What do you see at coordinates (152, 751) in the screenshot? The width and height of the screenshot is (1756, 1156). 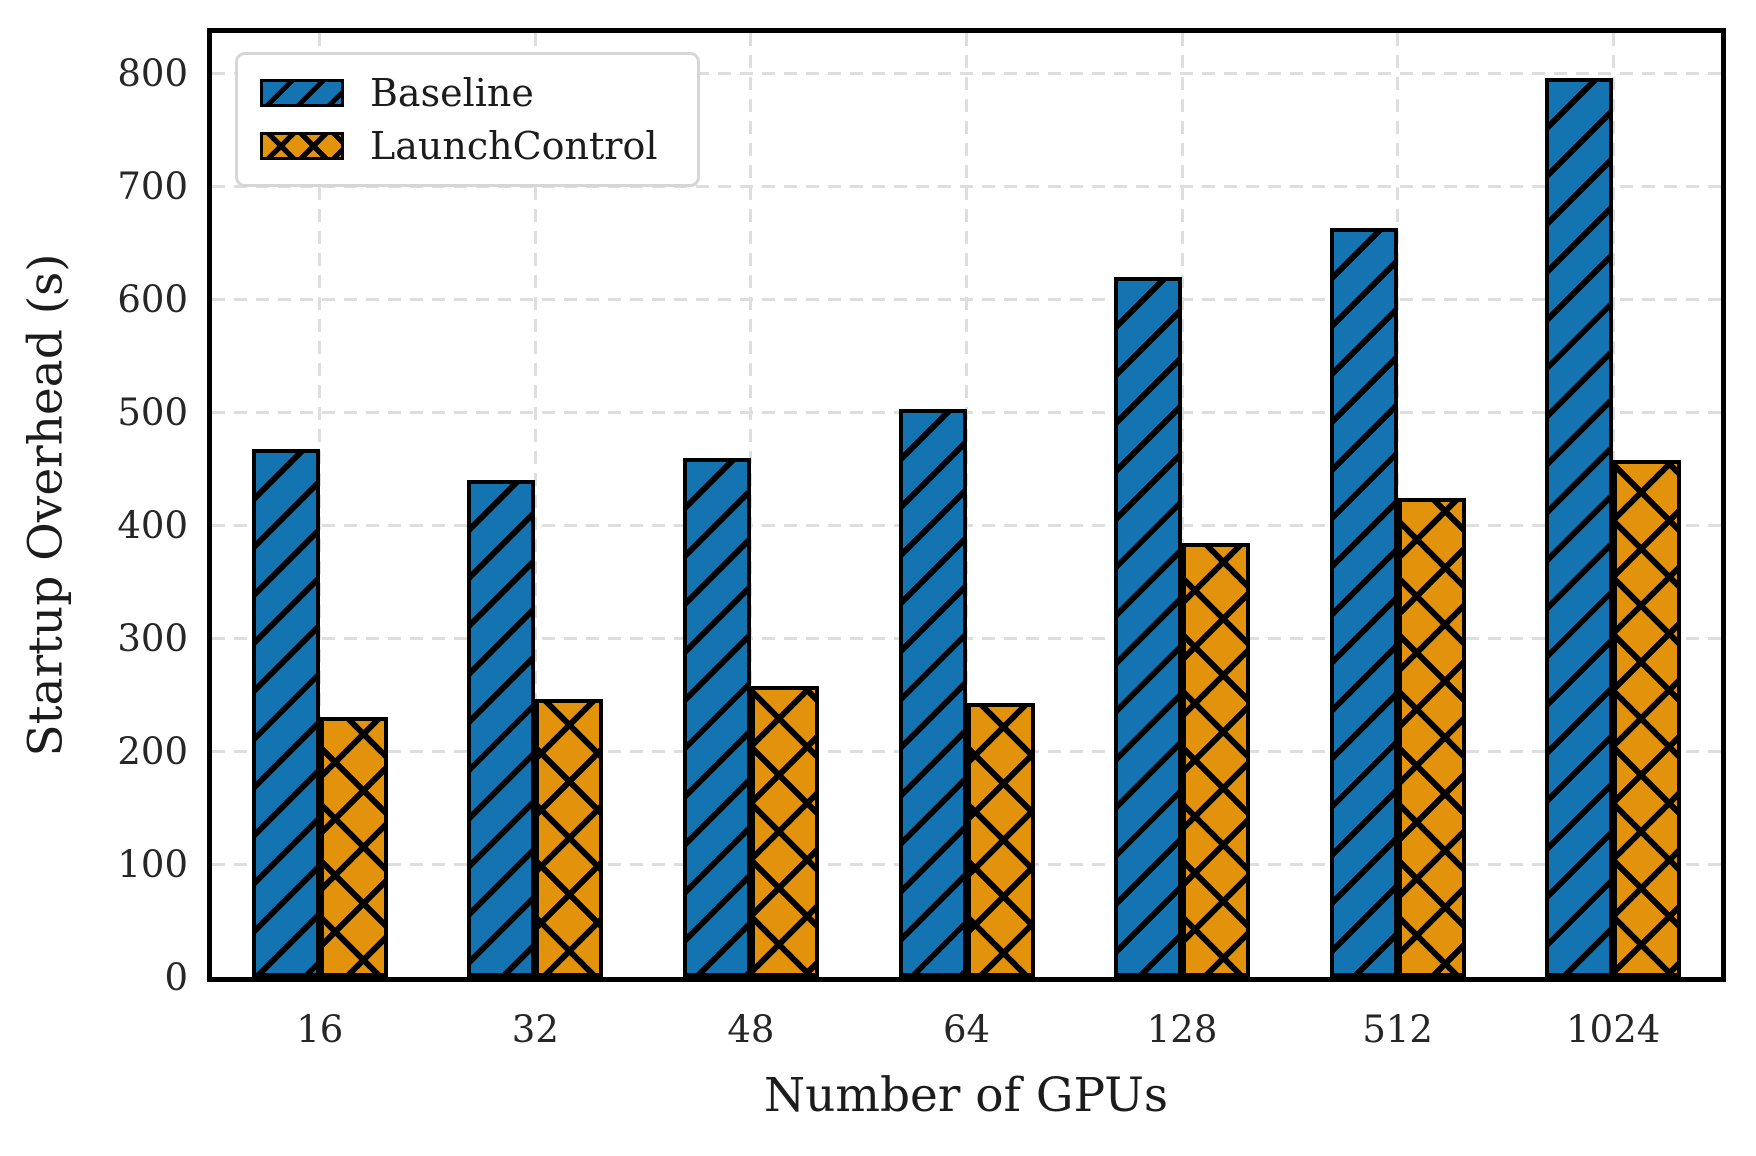 I see `ytick-200: 200` at bounding box center [152, 751].